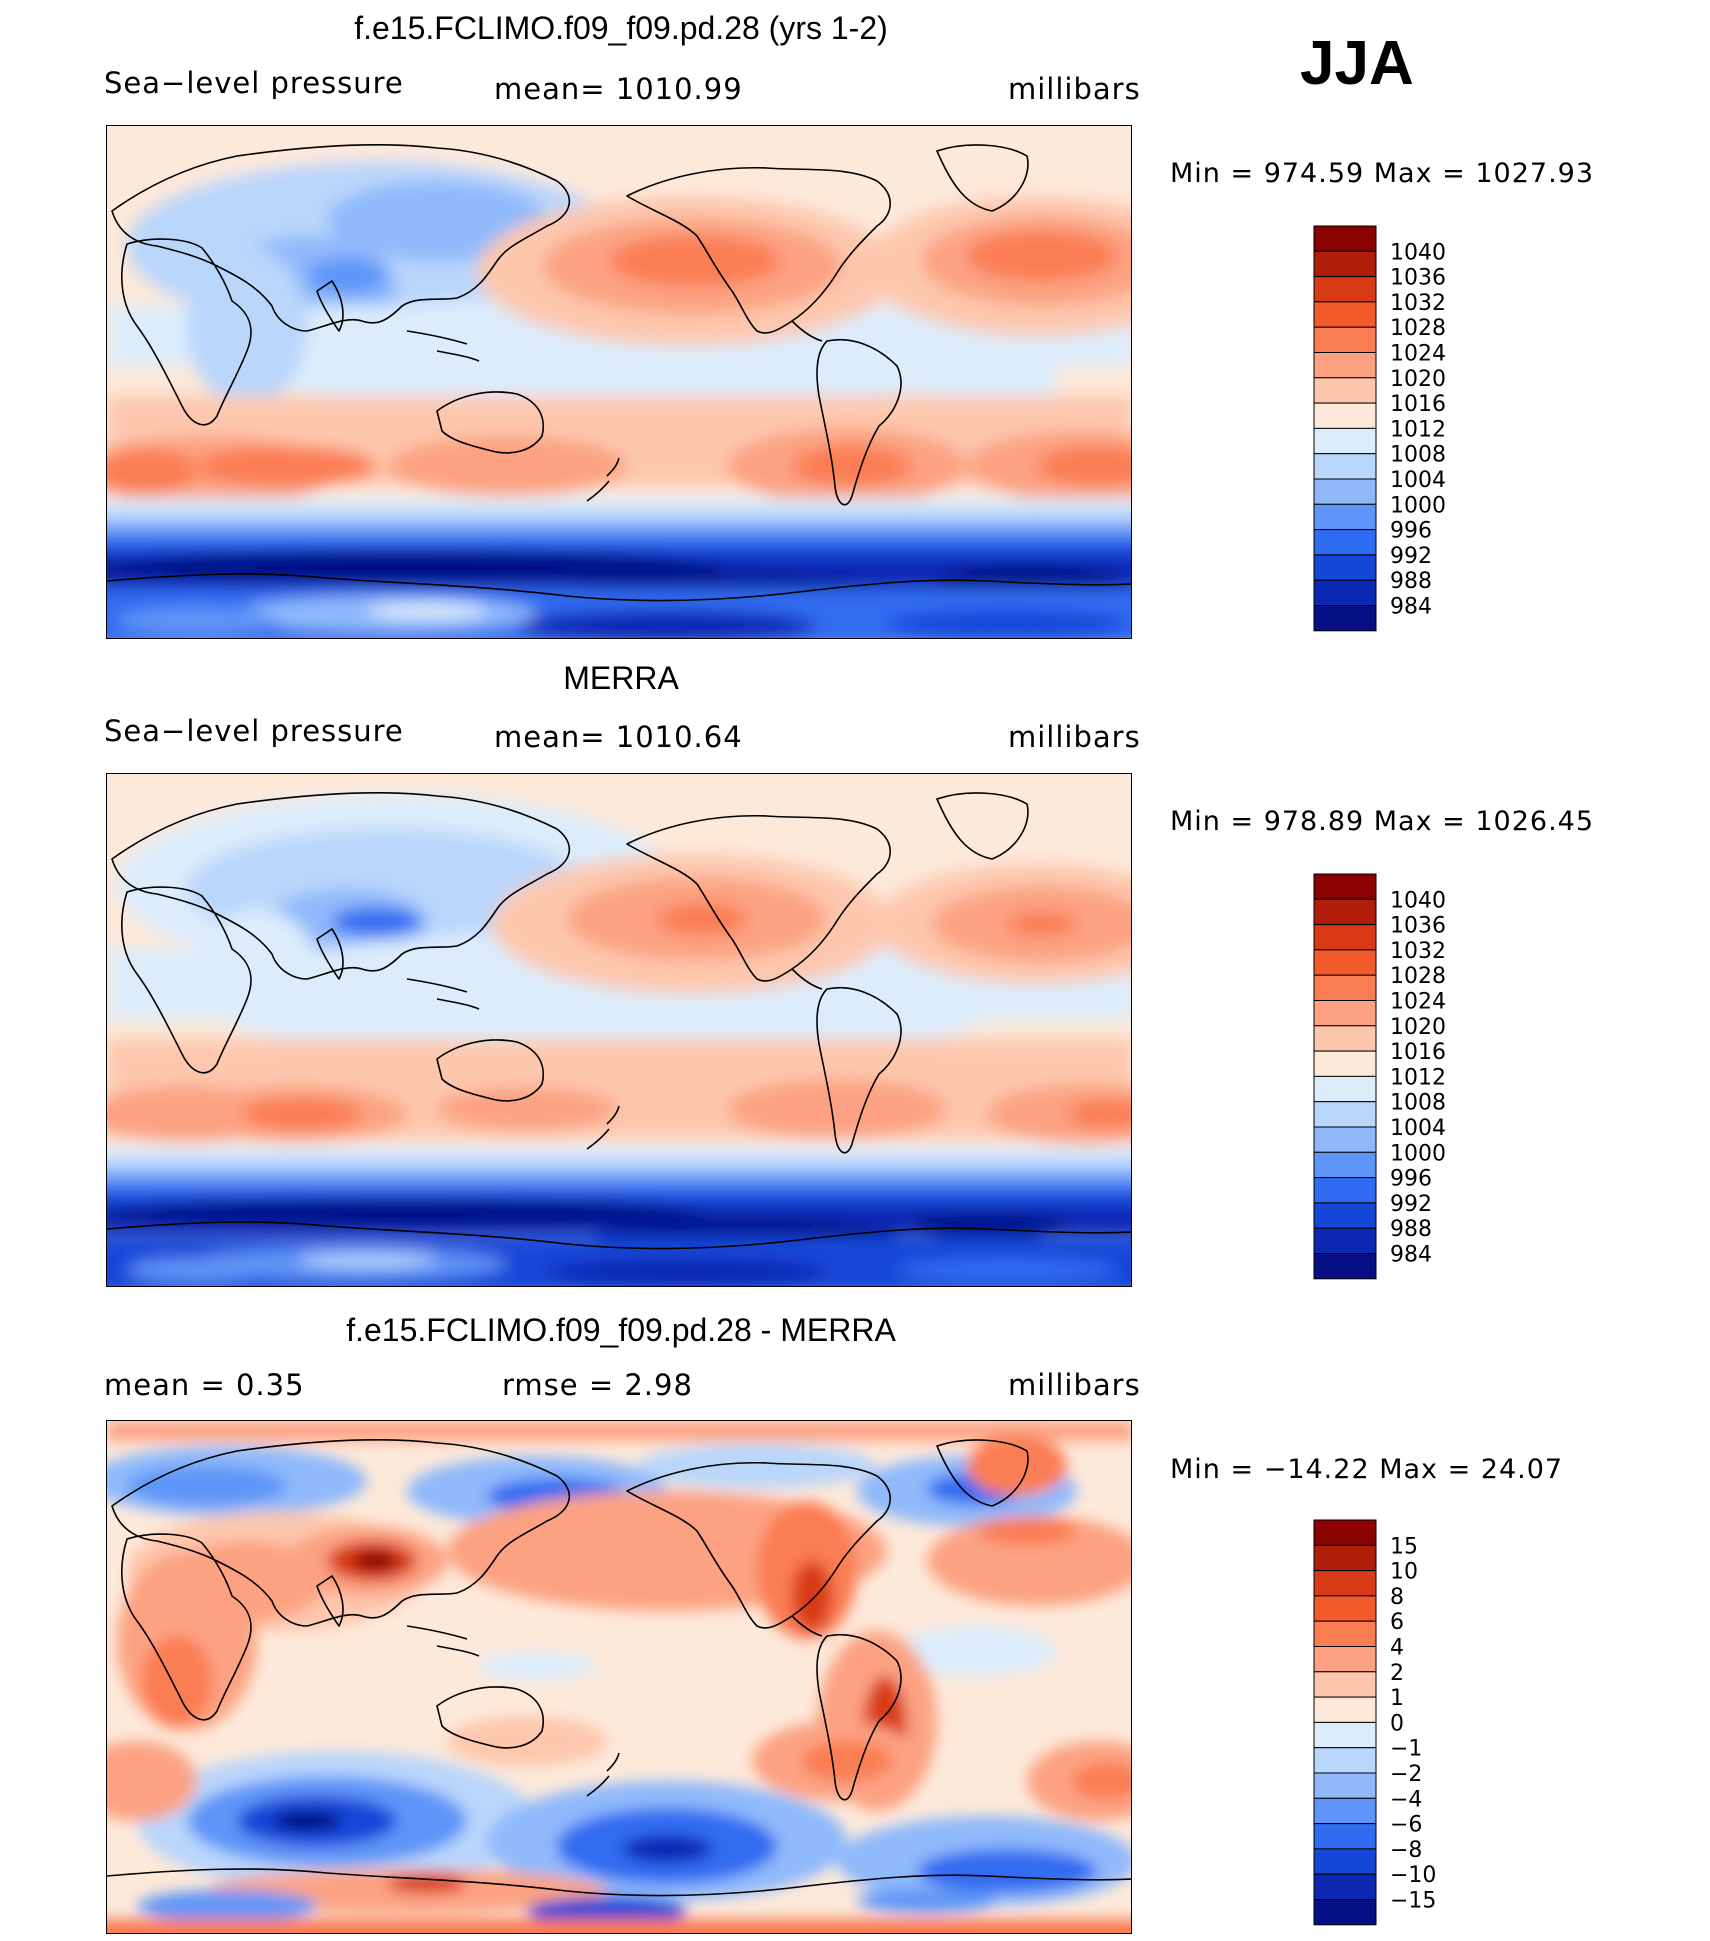  What do you see at coordinates (1404, 1572) in the screenshot?
I see `colorbar-tick-label: 10` at bounding box center [1404, 1572].